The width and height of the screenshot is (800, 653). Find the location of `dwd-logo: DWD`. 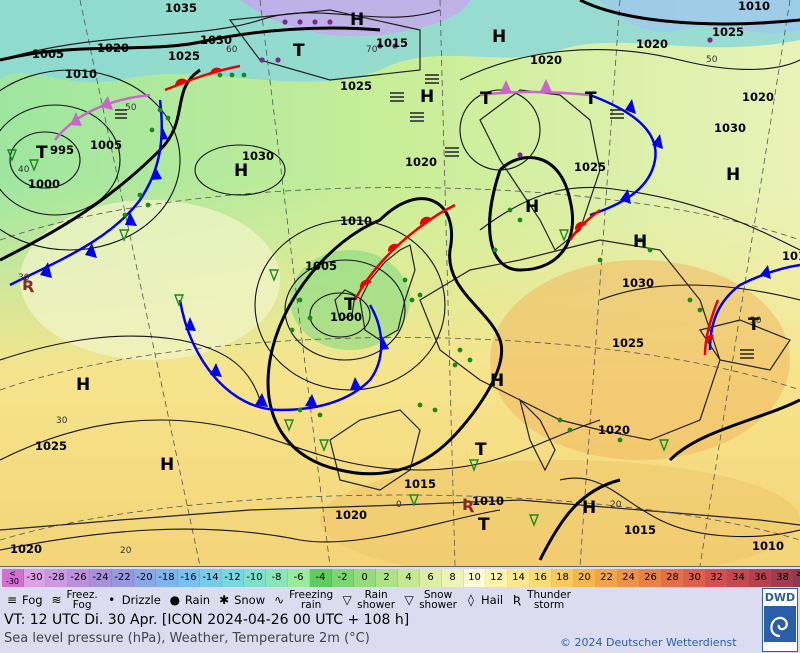

dwd-logo: DWD is located at coordinates (780, 620).